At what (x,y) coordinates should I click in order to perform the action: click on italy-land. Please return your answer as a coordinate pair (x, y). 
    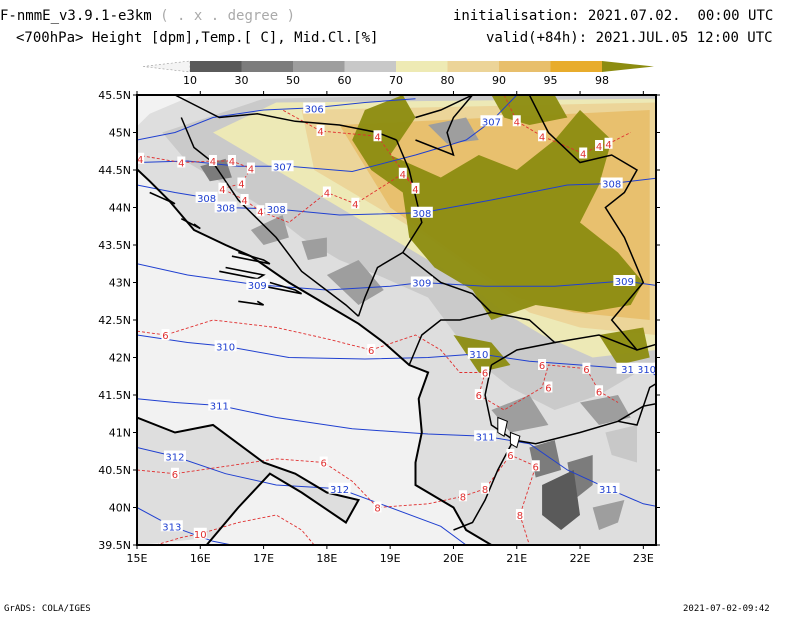
    Looking at the image, I should click on (248, 481).